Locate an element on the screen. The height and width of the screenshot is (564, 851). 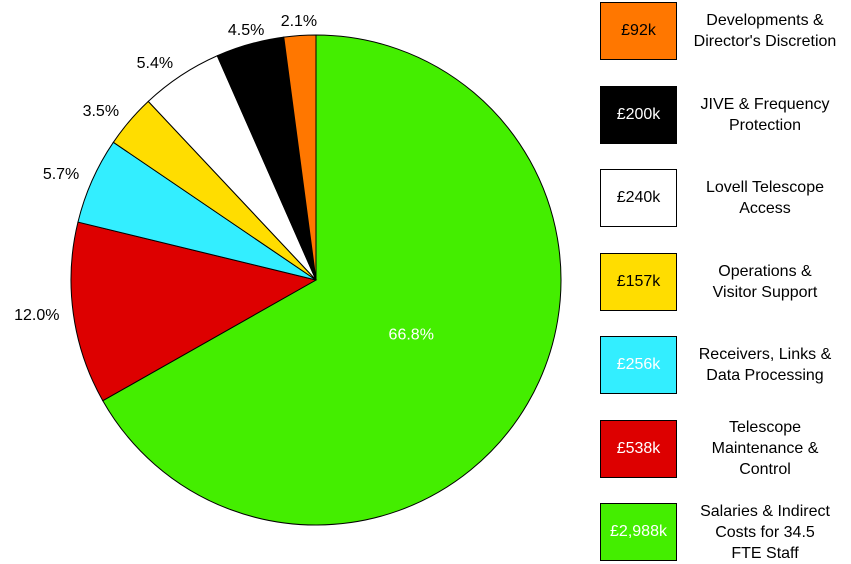
legend-swatch: £256k is located at coordinates (638, 365).